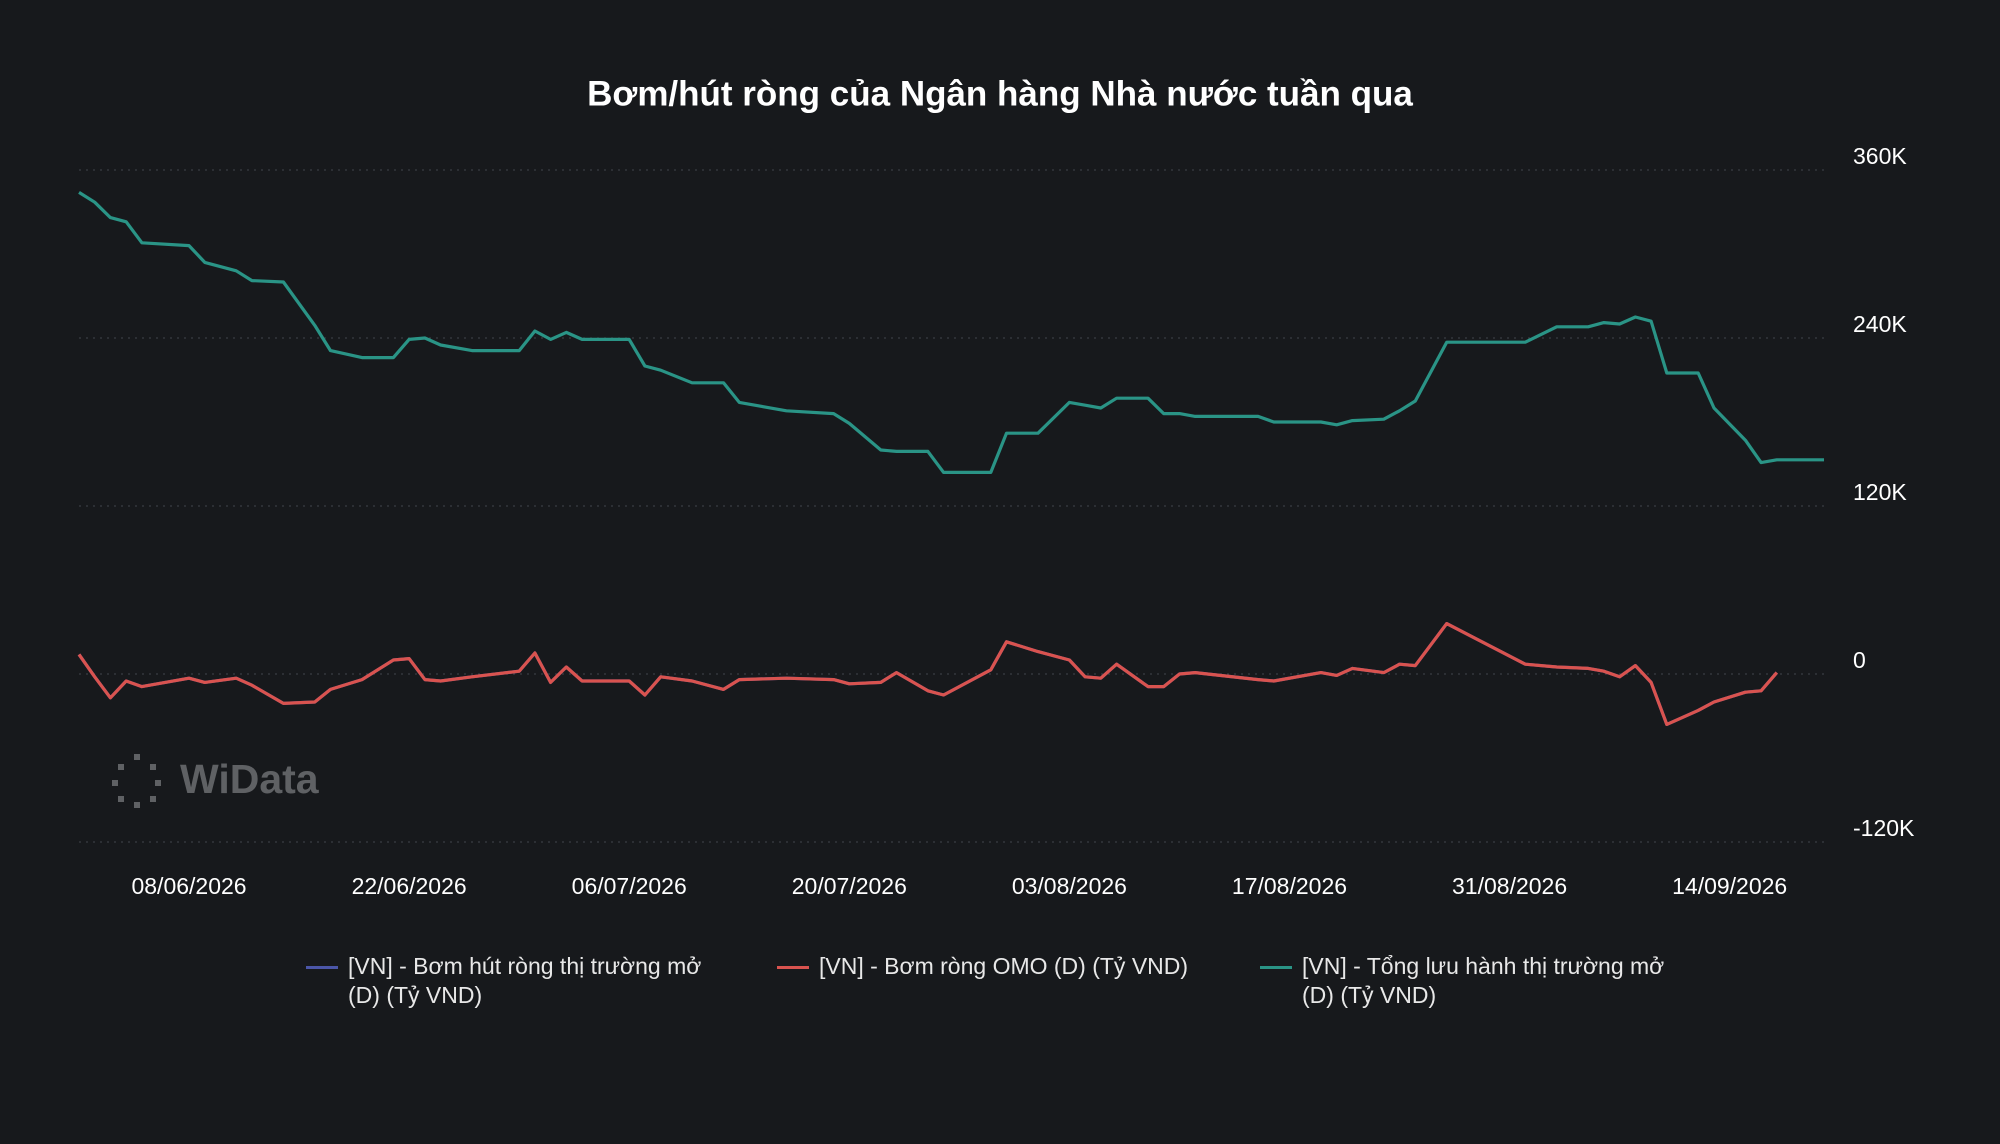 This screenshot has width=2000, height=1144. What do you see at coordinates (928, 674) in the screenshot?
I see `line-series` at bounding box center [928, 674].